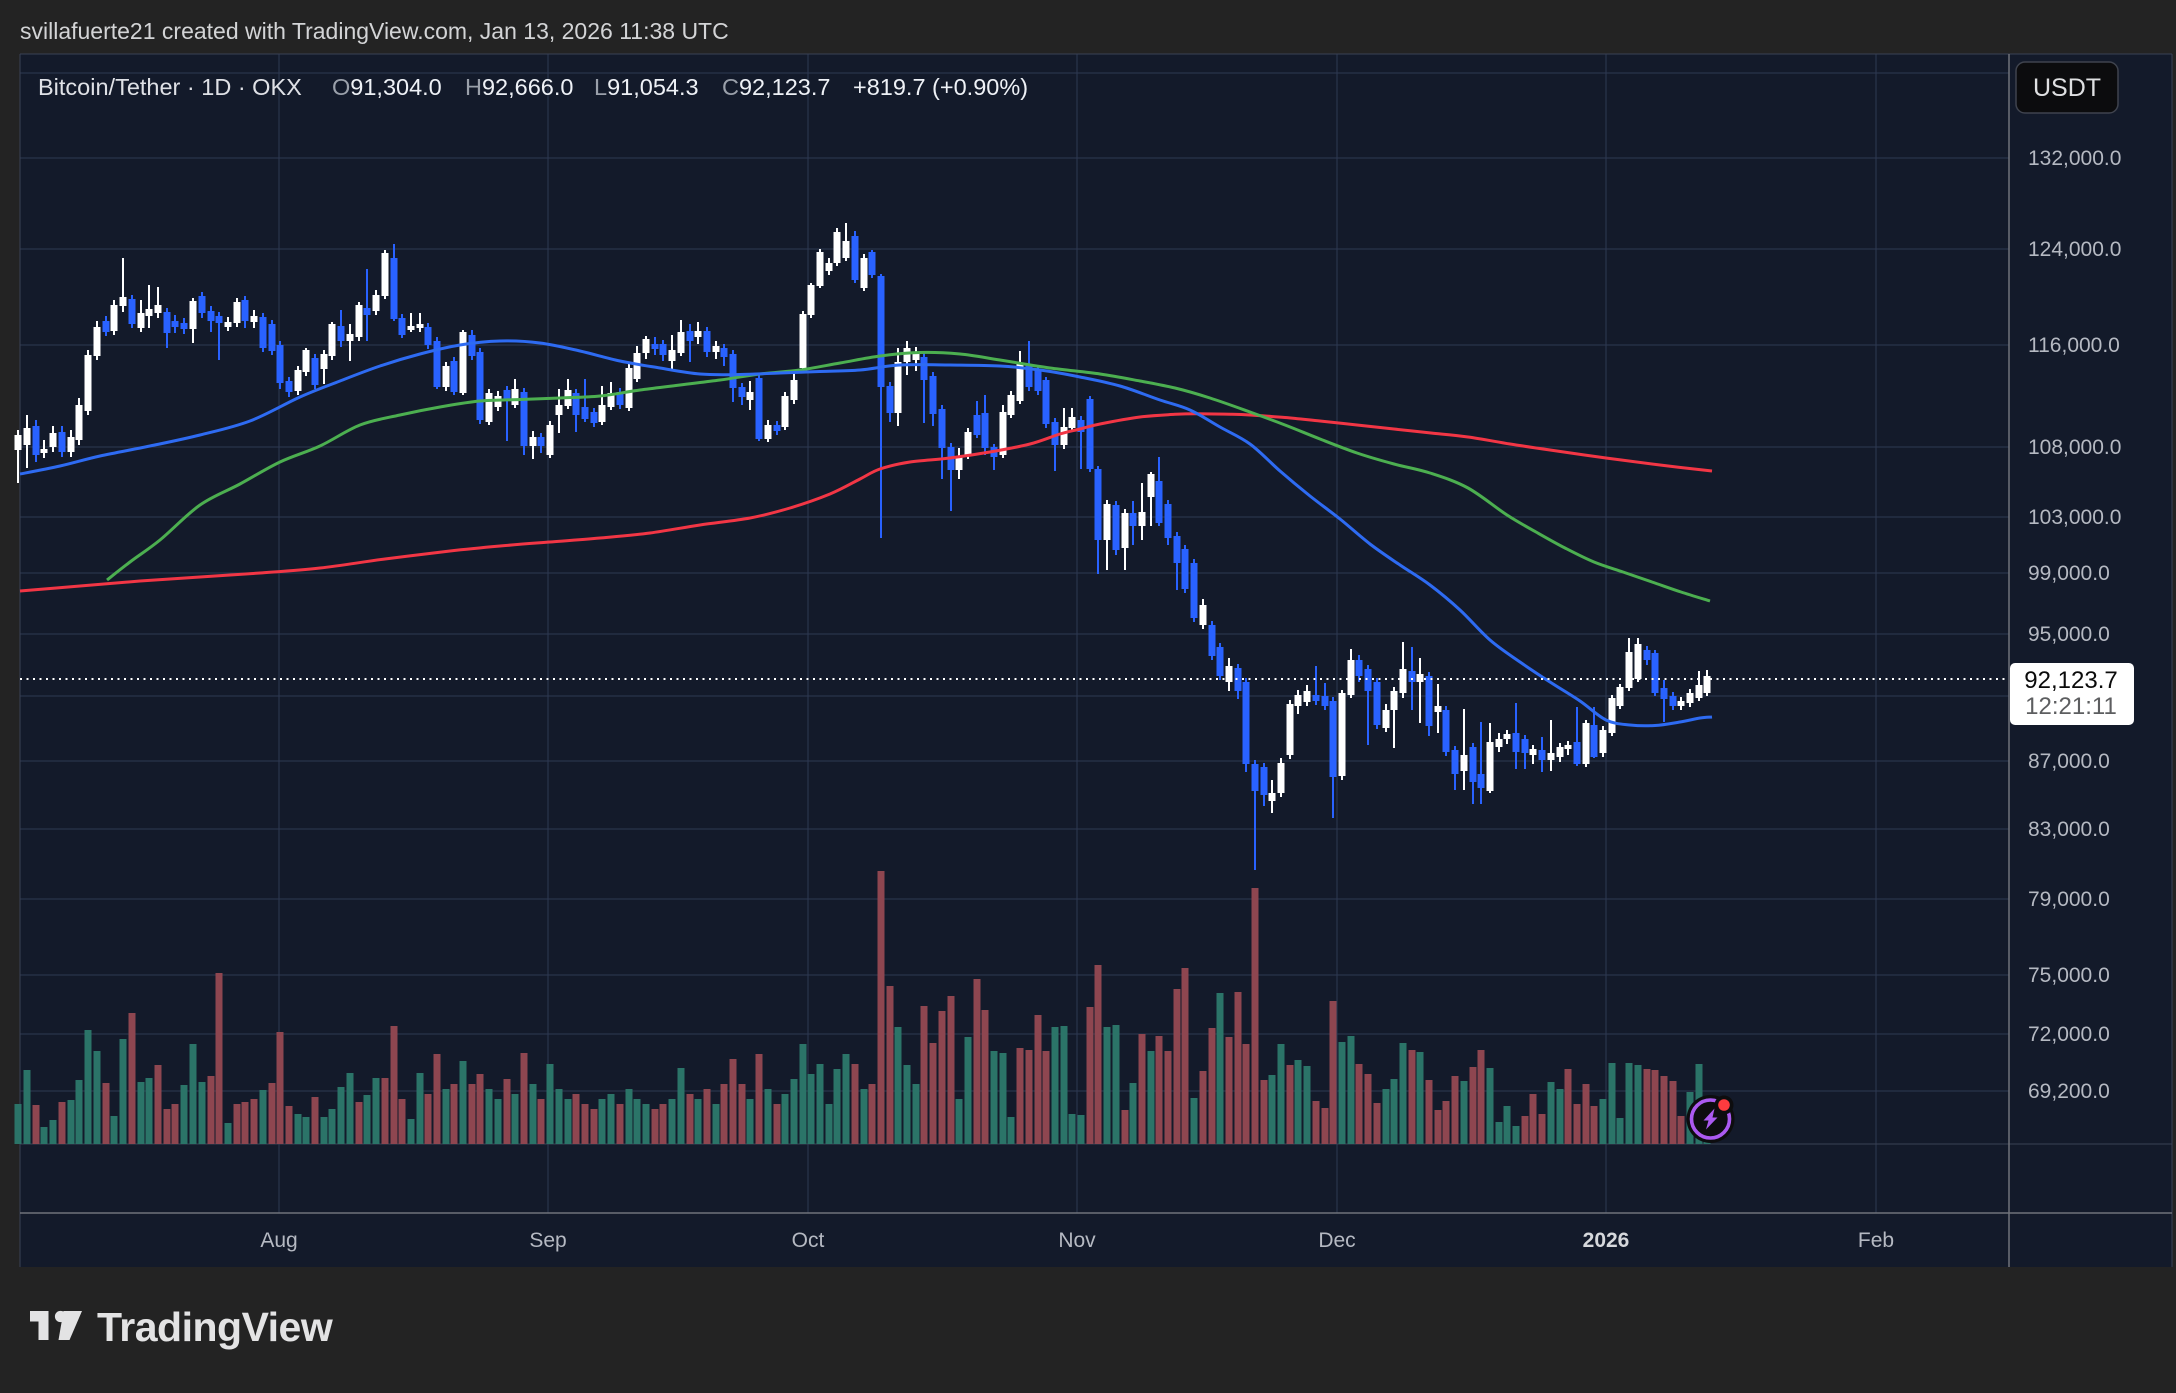 The width and height of the screenshot is (2176, 1393). I want to click on svg-text: Nov, so click(1077, 1240).